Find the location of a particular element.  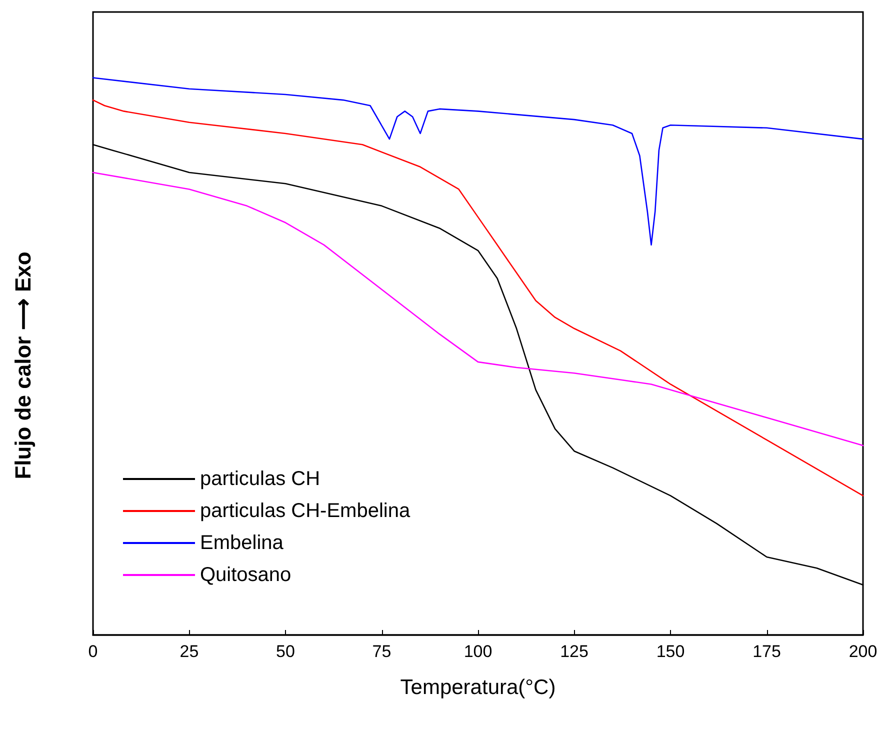

x-tick-label: 75 is located at coordinates (382, 651).